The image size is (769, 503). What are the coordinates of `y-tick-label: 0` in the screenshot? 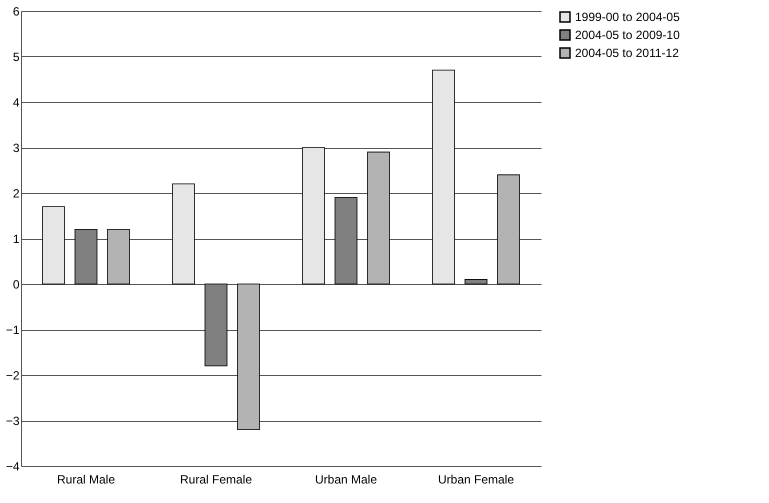 It's located at (16, 285).